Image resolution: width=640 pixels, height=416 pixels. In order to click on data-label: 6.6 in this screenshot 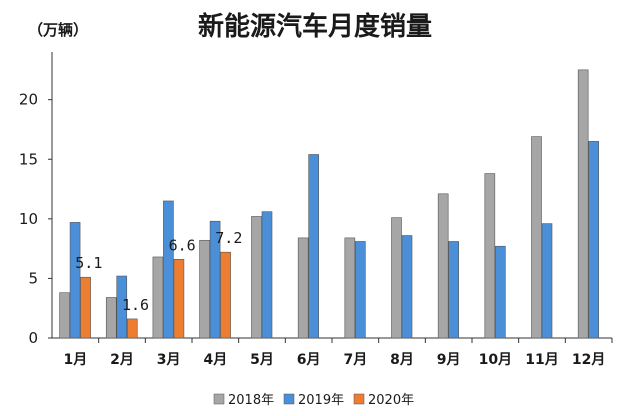, I will do `click(182, 245)`.